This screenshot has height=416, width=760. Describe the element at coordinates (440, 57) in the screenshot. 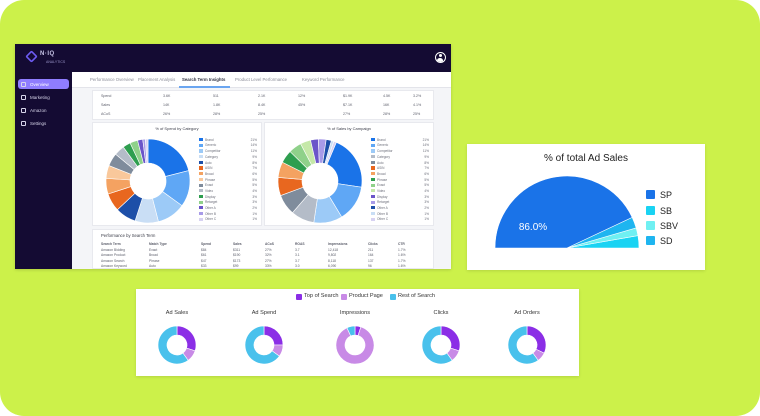

I see `user-circle-icon` at that location.